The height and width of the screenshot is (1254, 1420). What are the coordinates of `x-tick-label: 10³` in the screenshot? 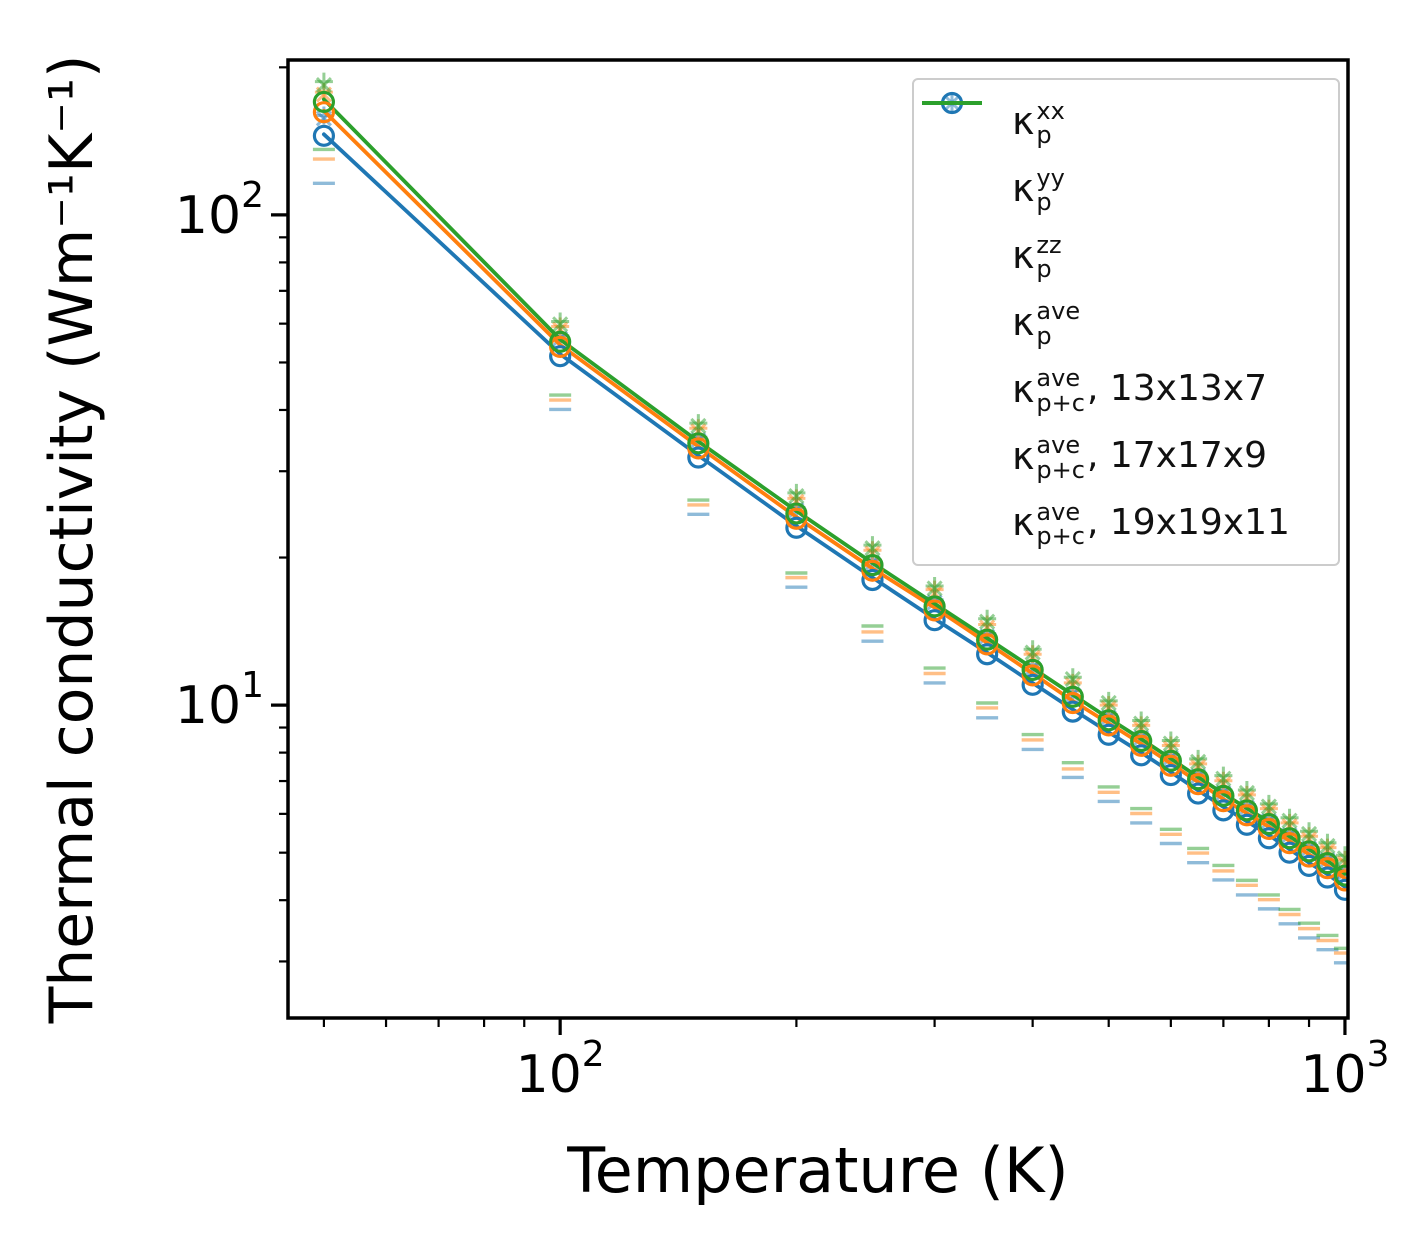 It's located at (1344, 1069).